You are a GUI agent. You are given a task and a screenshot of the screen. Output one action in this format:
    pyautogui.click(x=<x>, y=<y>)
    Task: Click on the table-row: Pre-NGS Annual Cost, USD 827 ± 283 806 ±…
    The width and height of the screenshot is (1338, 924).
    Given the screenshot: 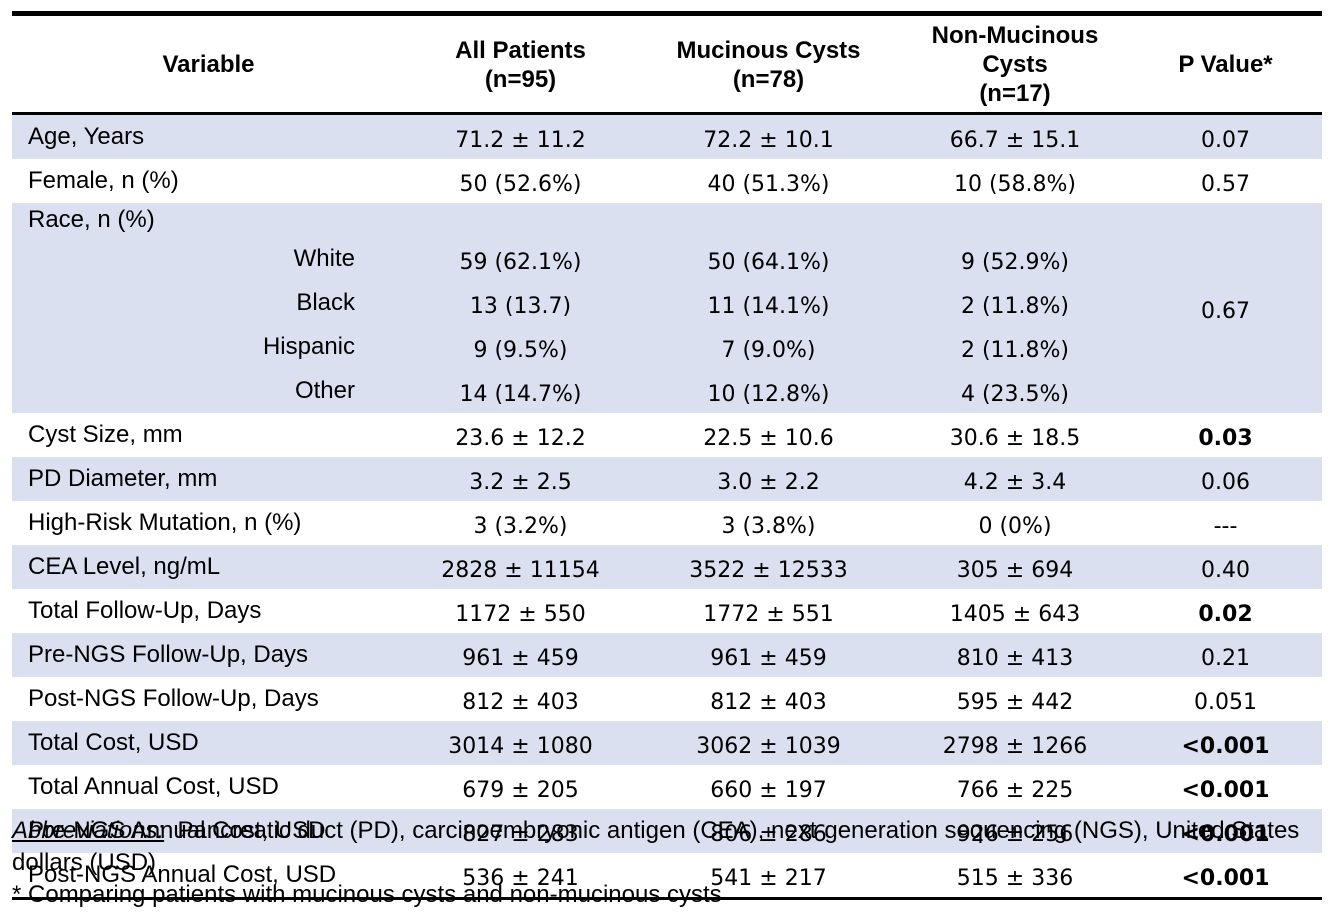 What is the action you would take?
    pyautogui.click(x=667, y=831)
    